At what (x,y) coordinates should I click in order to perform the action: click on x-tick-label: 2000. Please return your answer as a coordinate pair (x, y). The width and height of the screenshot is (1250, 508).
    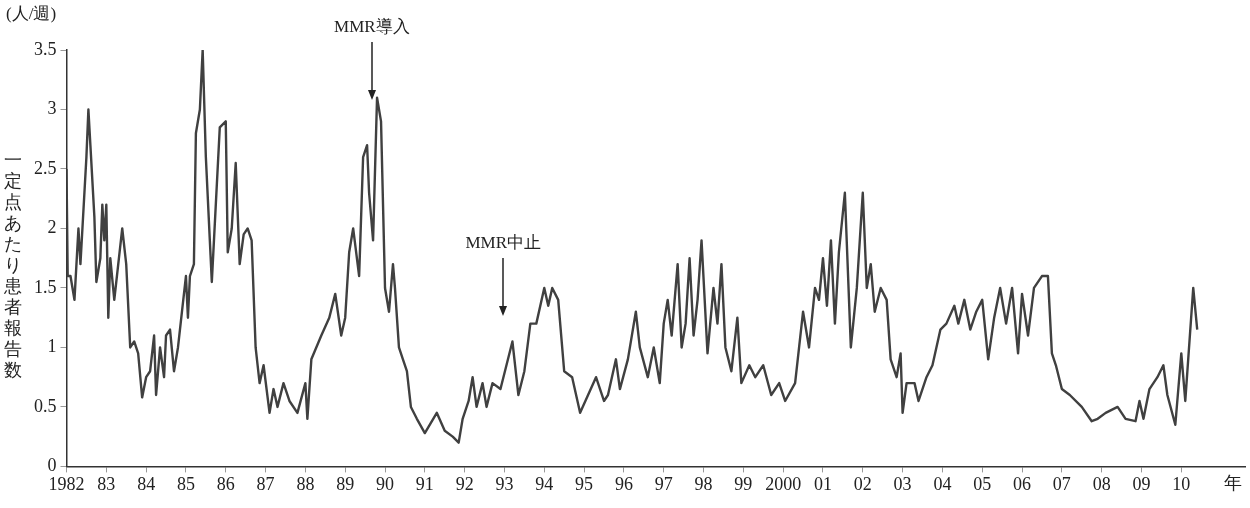
    Looking at the image, I should click on (783, 483).